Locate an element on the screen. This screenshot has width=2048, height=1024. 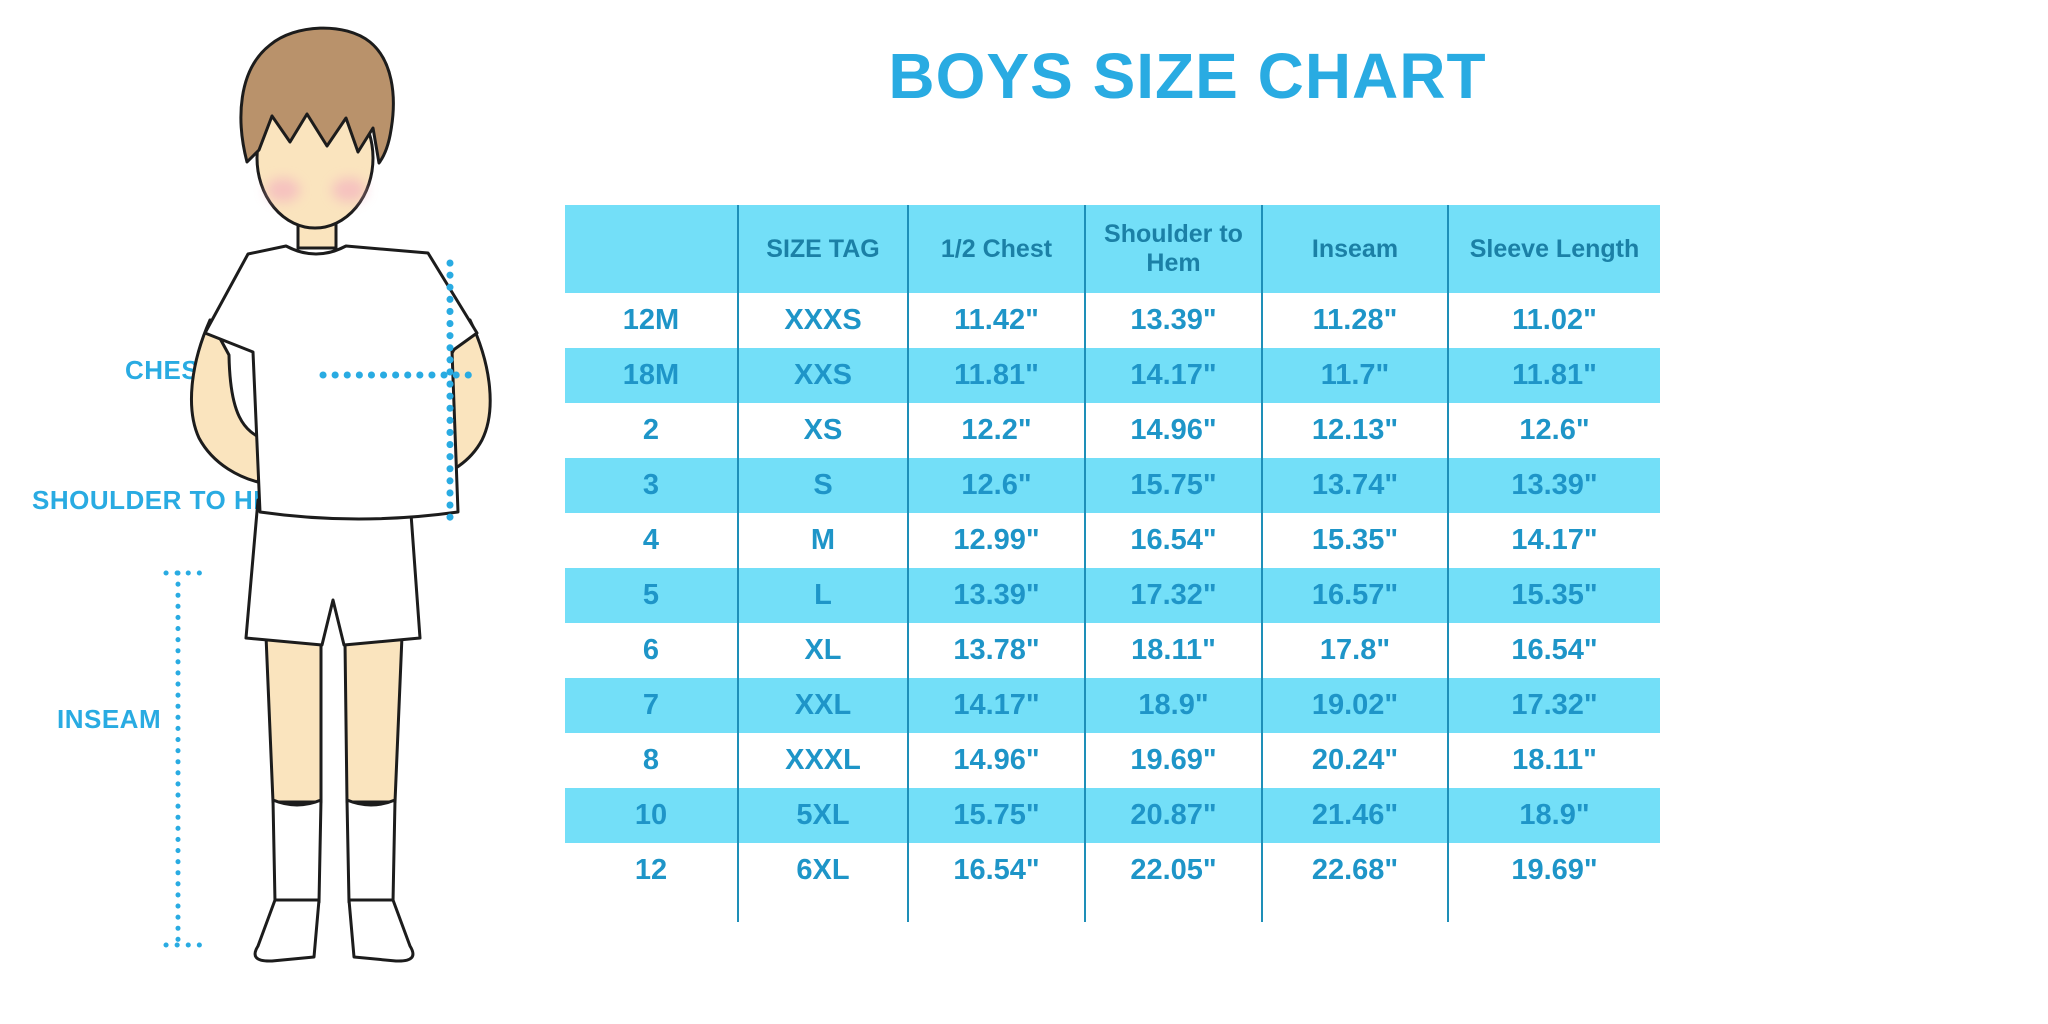
grid-extender-row is located at coordinates (1112, 910).